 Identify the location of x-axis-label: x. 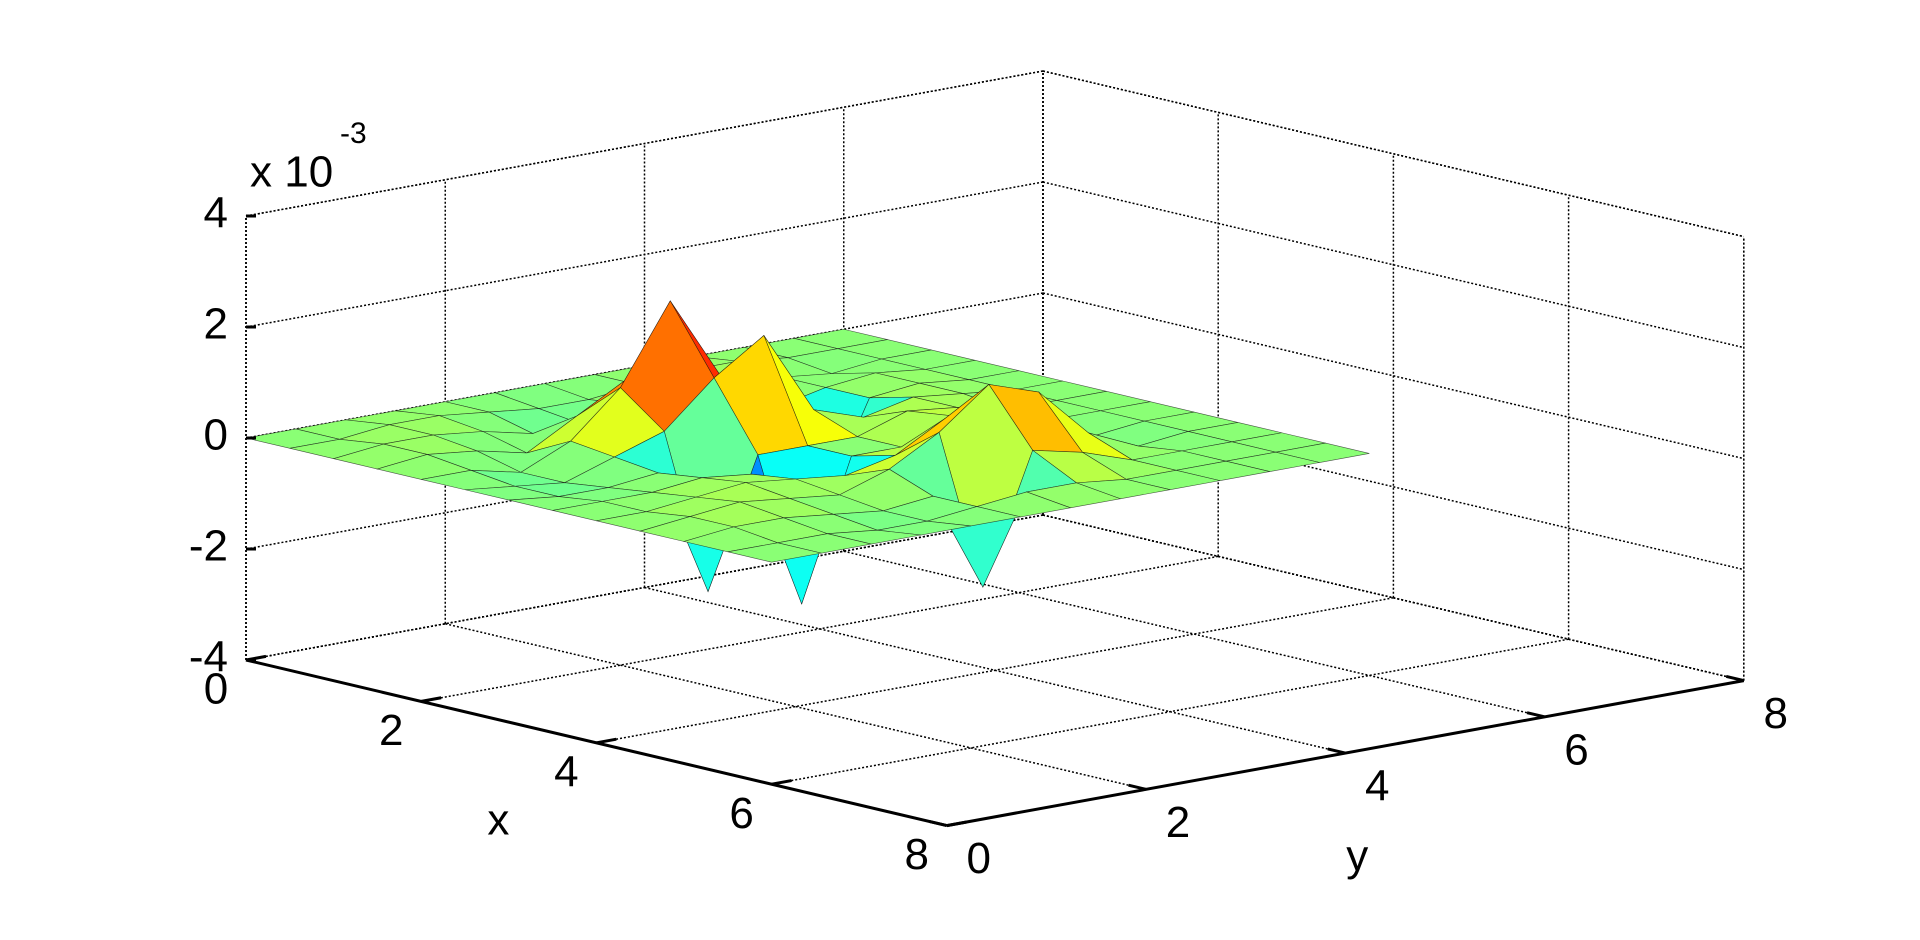
(498, 819).